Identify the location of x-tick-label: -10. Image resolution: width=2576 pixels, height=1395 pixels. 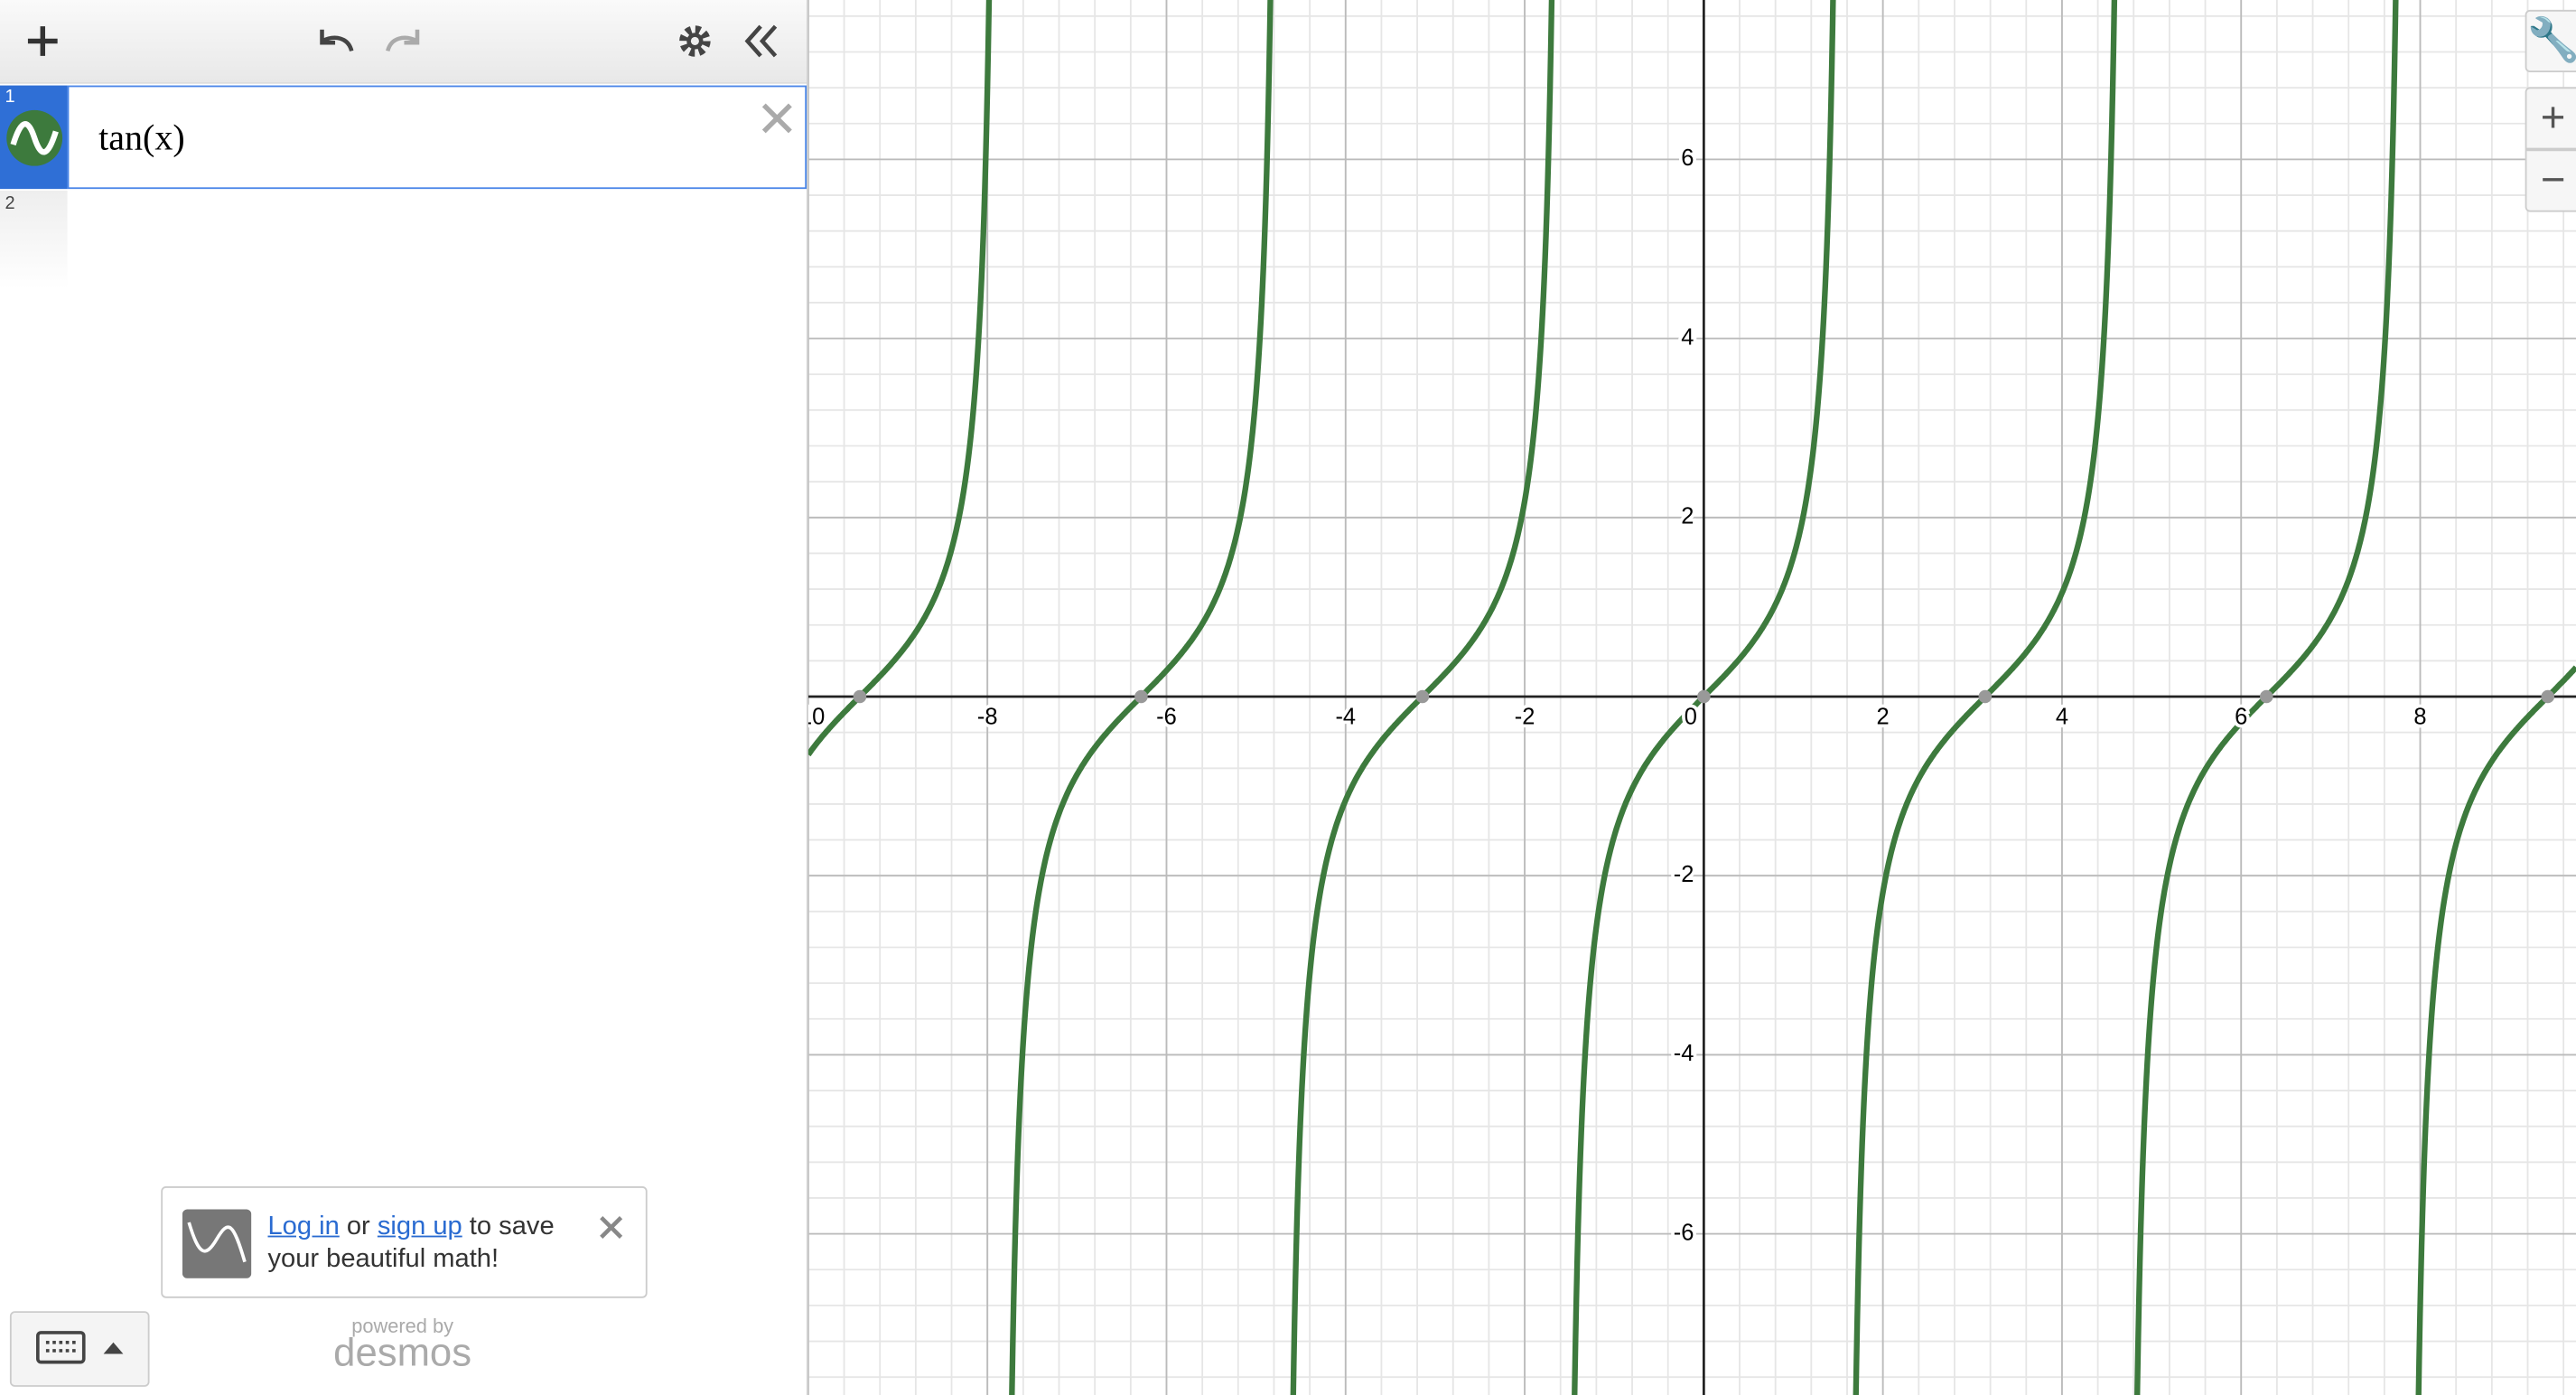
(816, 716).